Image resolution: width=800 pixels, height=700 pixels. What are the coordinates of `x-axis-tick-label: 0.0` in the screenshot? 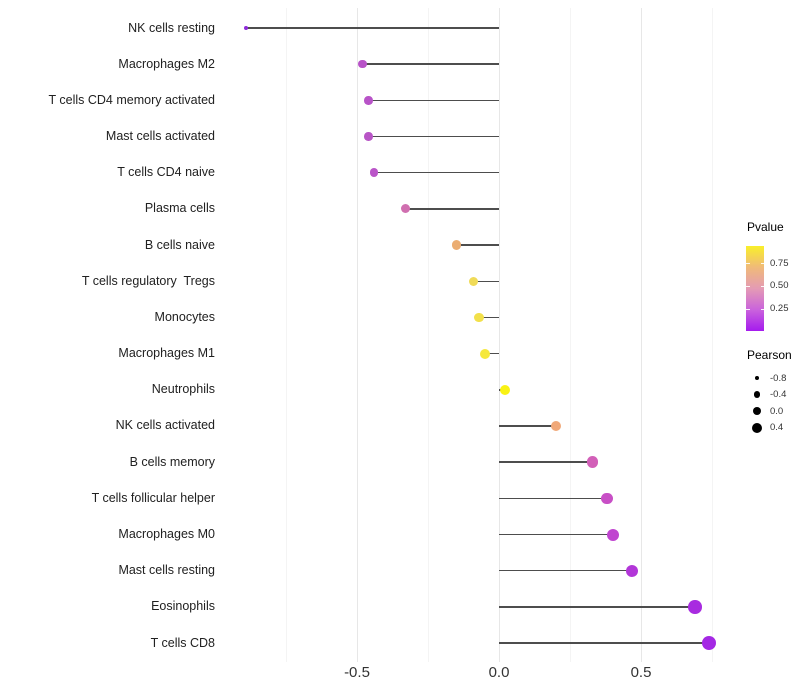 It's located at (499, 672).